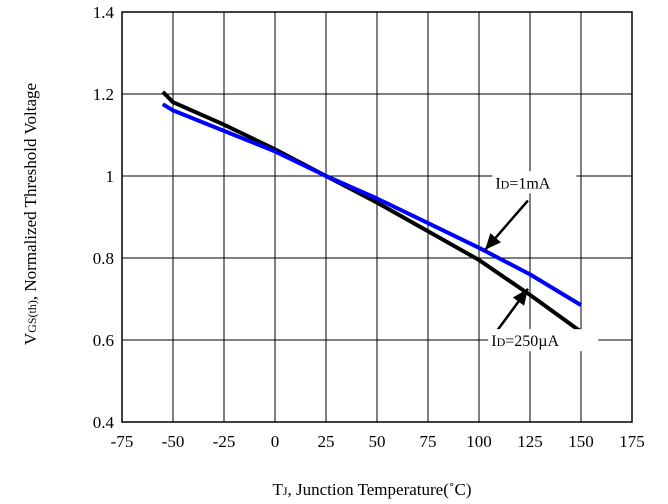  I want to click on annotation-label: ID=1mA, so click(522, 183).